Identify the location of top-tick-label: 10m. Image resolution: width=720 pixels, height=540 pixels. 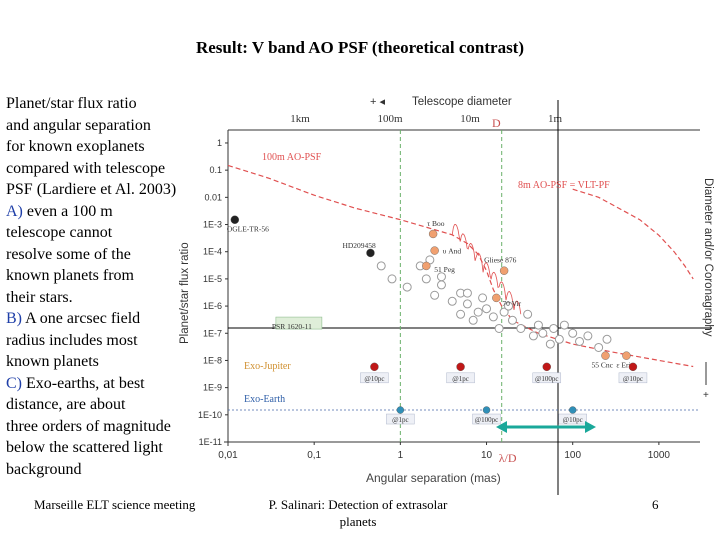
(470, 119).